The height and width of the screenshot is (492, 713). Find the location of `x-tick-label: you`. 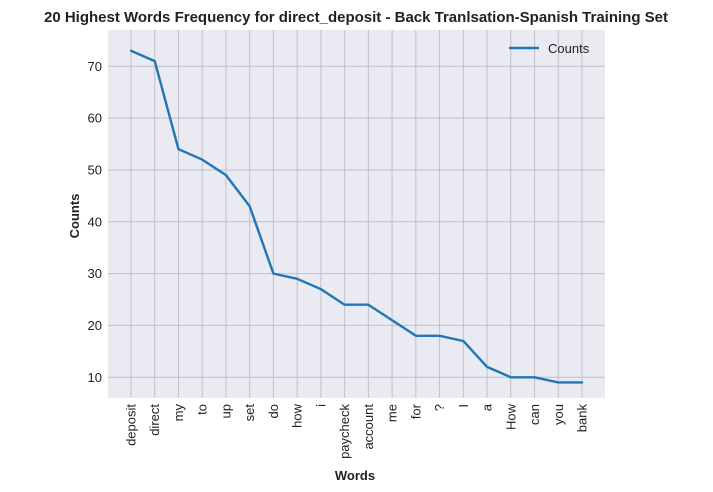

x-tick-label: you is located at coordinates (558, 414).